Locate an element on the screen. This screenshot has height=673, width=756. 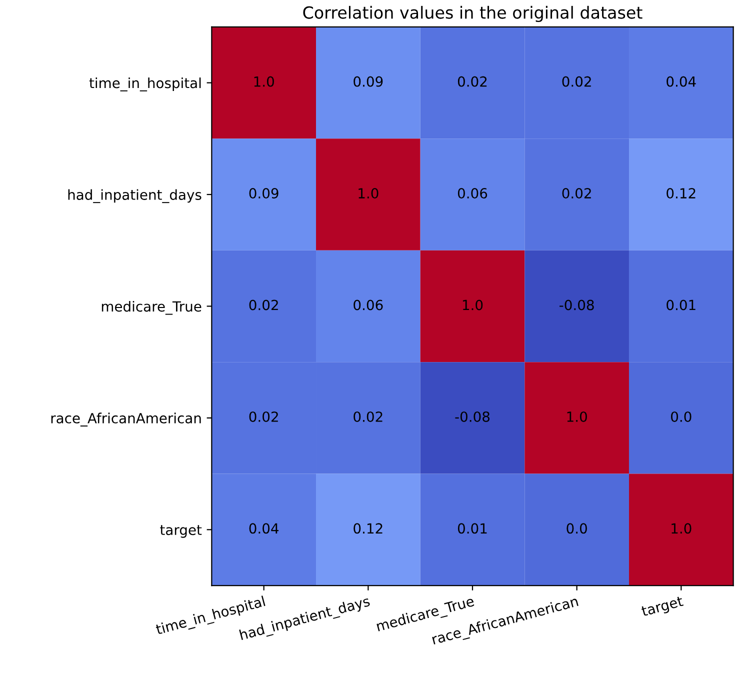
y-tick-label: time_in_hospital is located at coordinates (145, 85).